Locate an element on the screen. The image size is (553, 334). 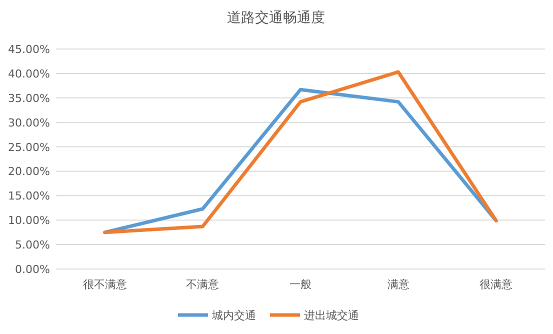
y-tick-label: 20.00% is located at coordinates (29, 171).